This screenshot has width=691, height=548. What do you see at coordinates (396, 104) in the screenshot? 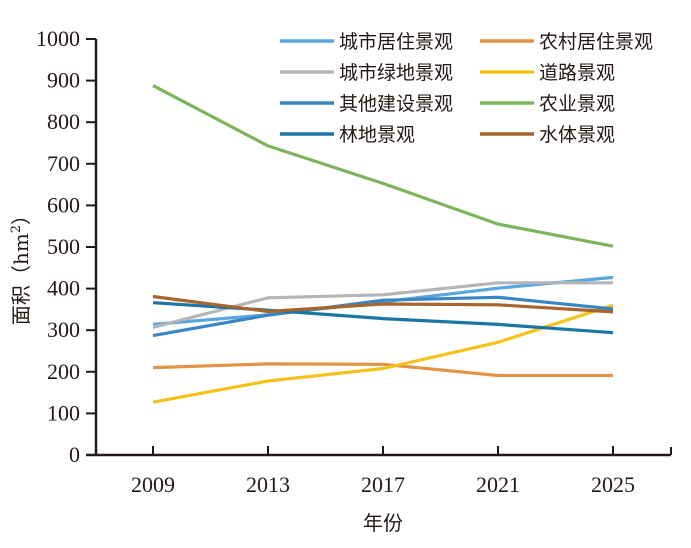
I see `legend-label: 其他建设景观` at bounding box center [396, 104].